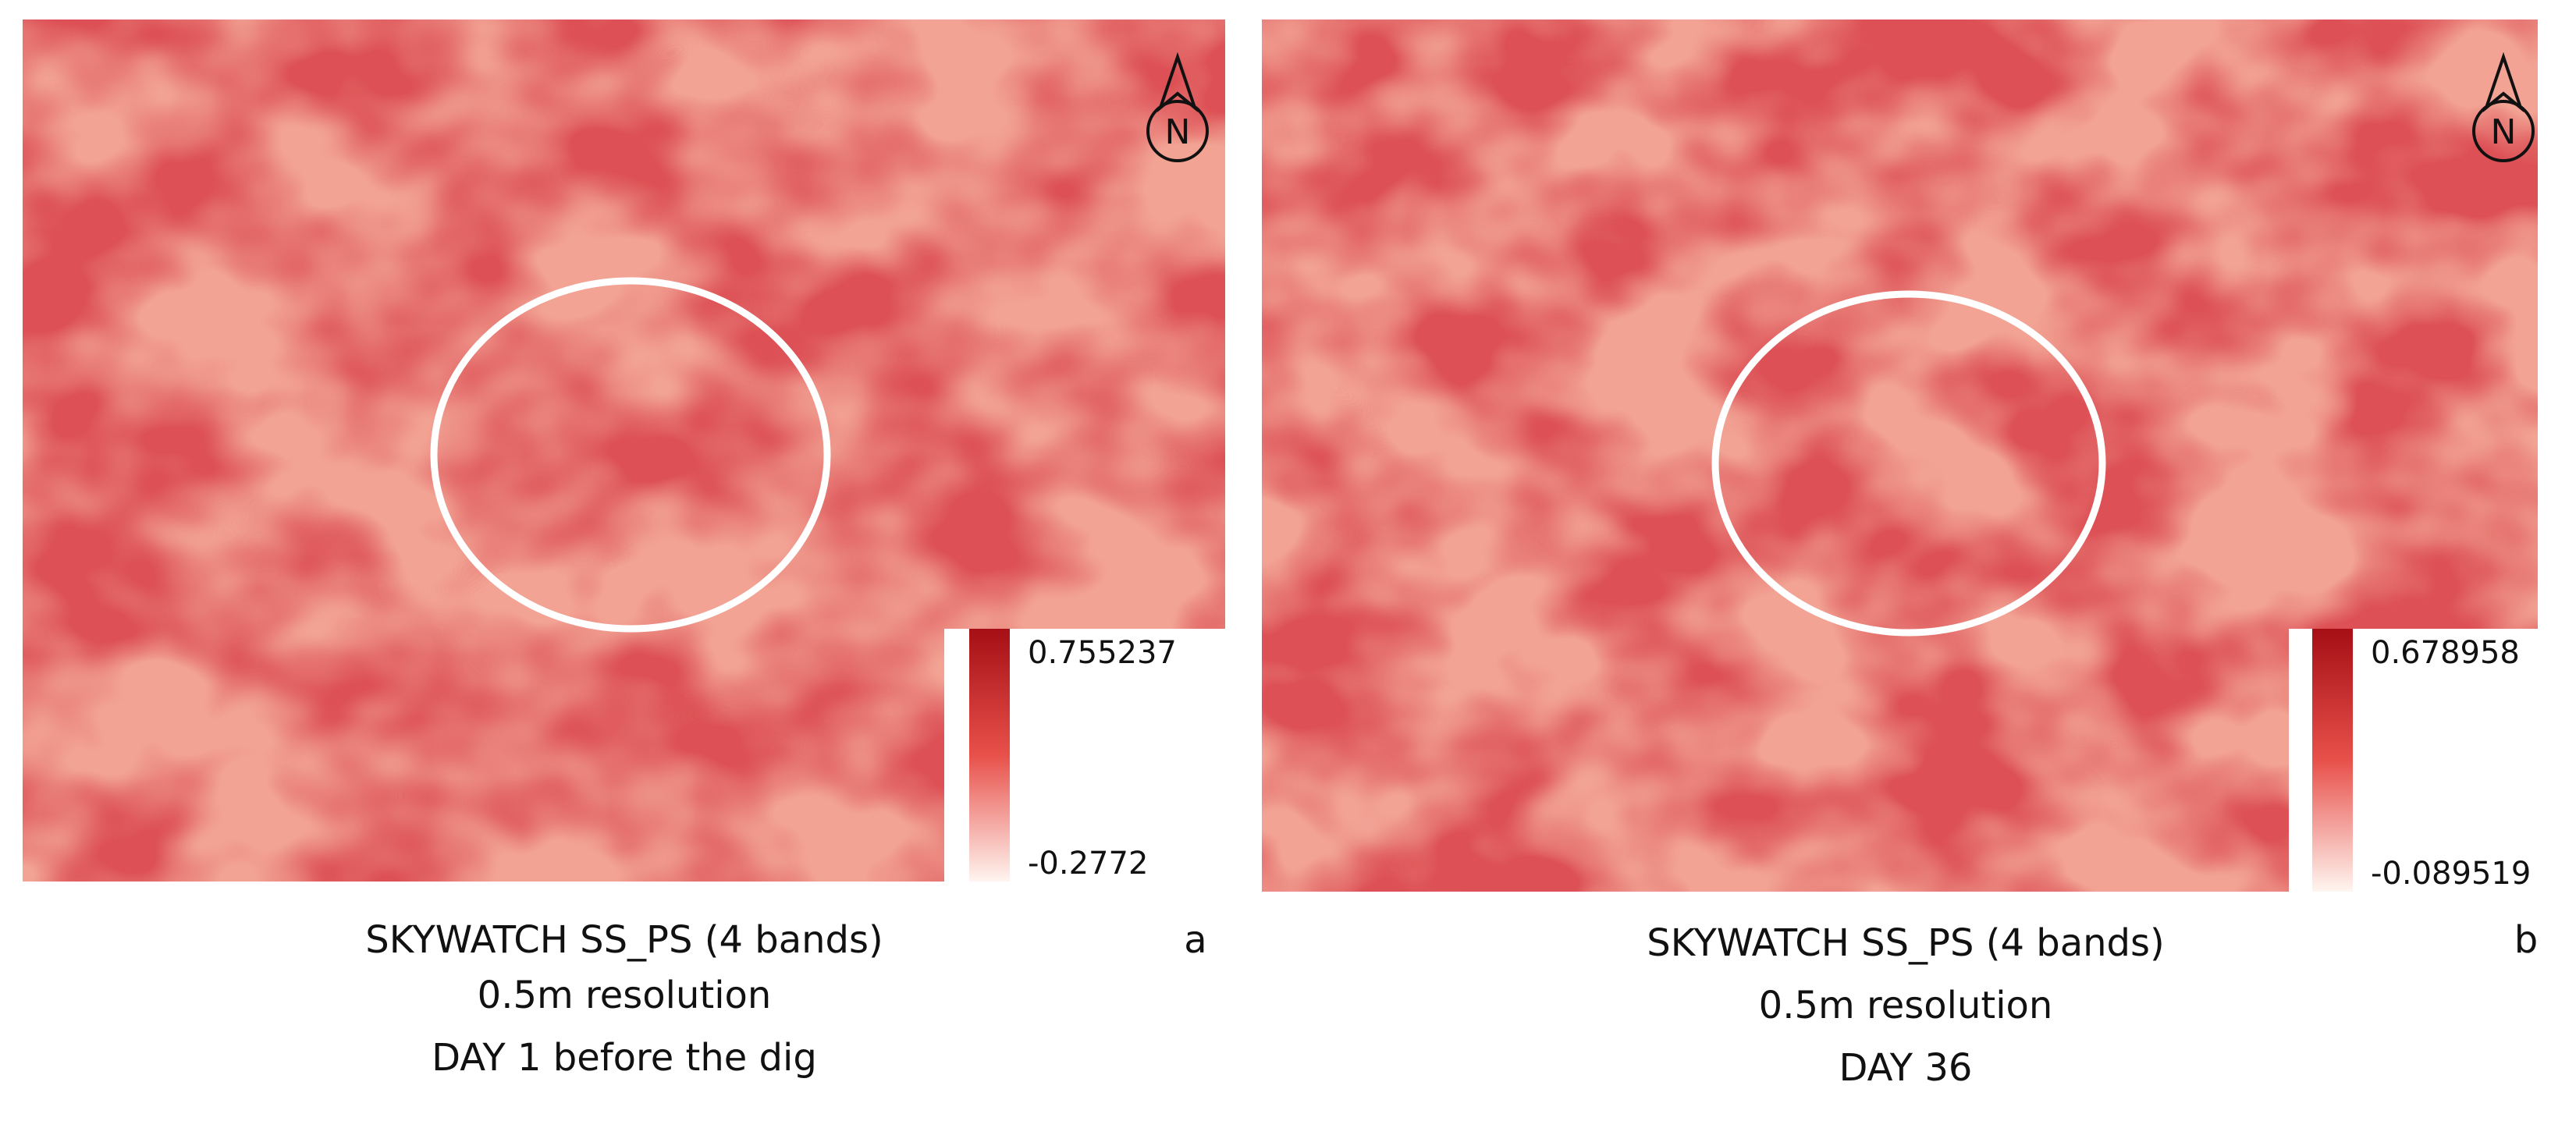 The height and width of the screenshot is (1121, 2576). Describe the element at coordinates (1195, 940) in the screenshot. I see `panel-letter: a` at that location.